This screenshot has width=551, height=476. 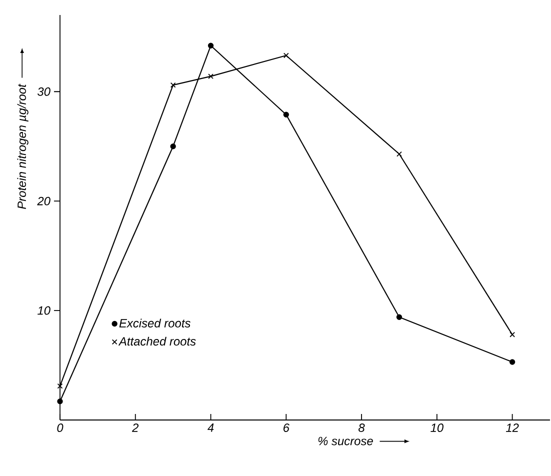 What do you see at coordinates (43, 91) in the screenshot?
I see `y-tick-label: 30` at bounding box center [43, 91].